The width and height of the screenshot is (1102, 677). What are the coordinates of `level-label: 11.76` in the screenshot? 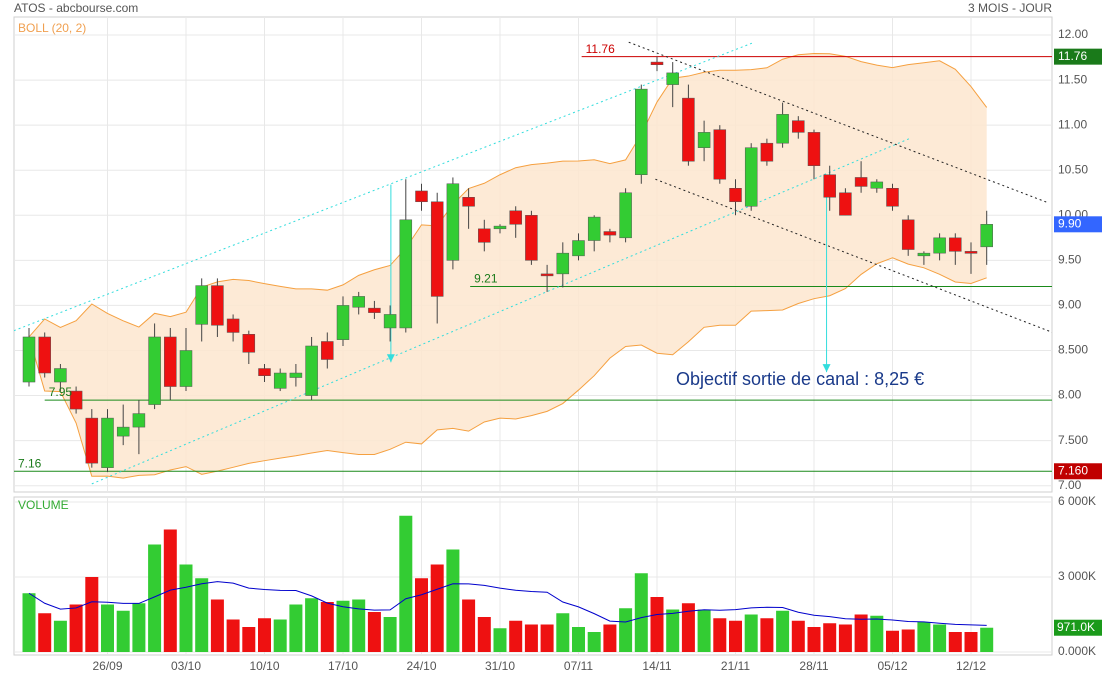 It's located at (600, 49).